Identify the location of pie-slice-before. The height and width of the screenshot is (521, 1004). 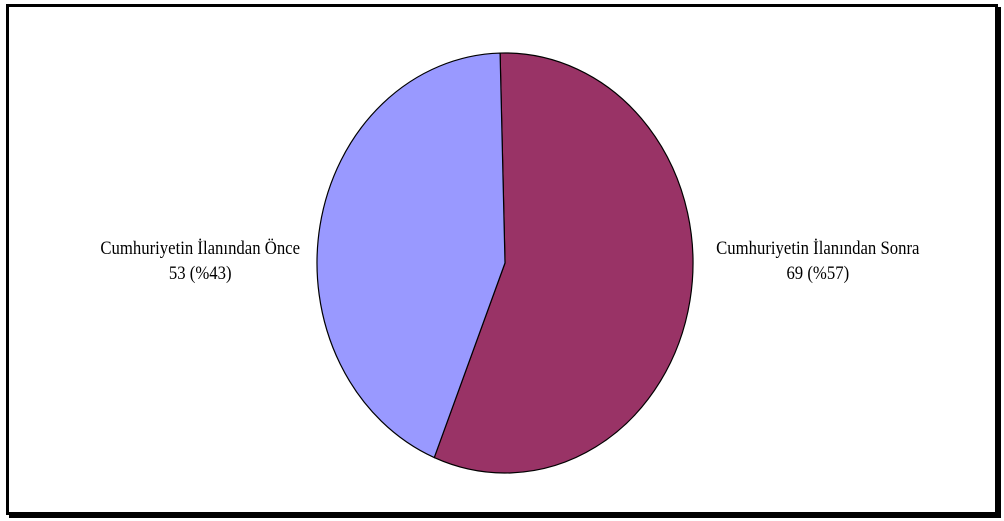
(411, 255).